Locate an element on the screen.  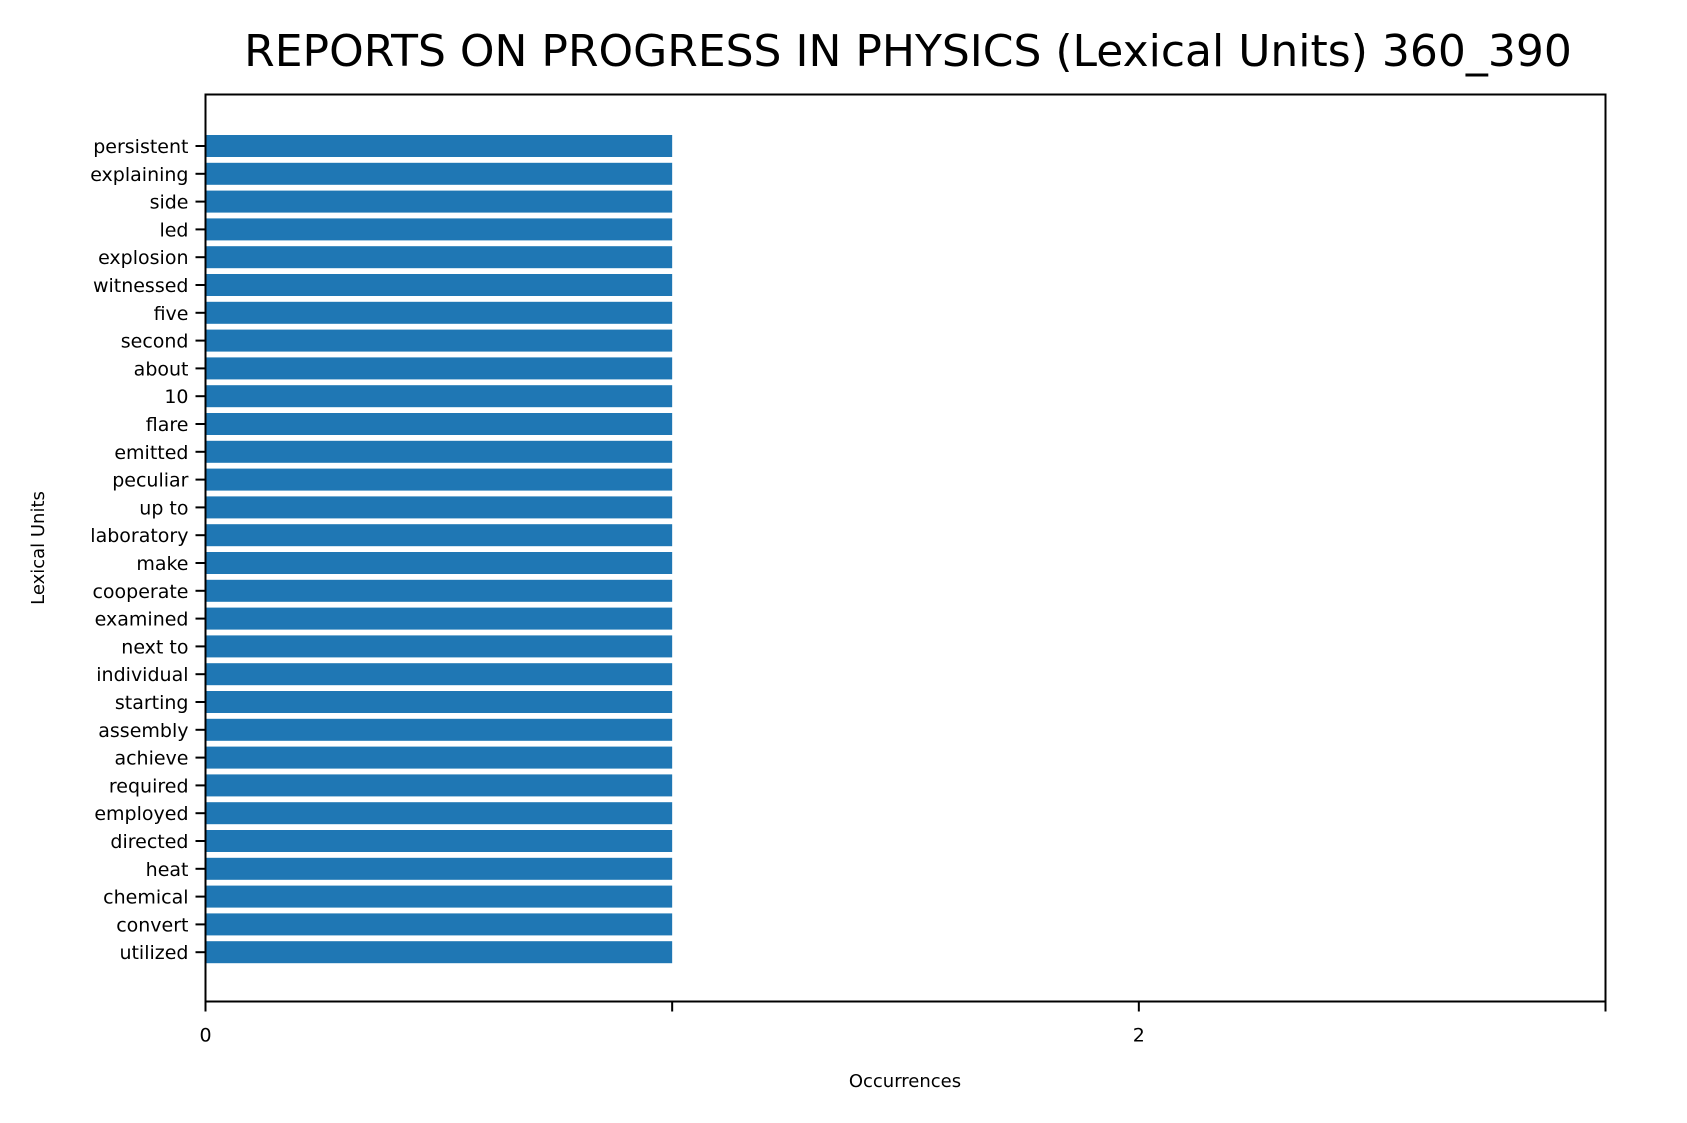
y-tick-label: peculiar is located at coordinates (150, 481).